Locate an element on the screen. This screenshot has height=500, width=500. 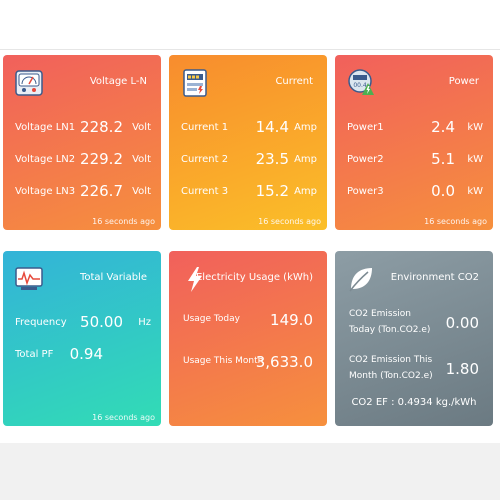
top-bar is located at coordinates (250, 25).